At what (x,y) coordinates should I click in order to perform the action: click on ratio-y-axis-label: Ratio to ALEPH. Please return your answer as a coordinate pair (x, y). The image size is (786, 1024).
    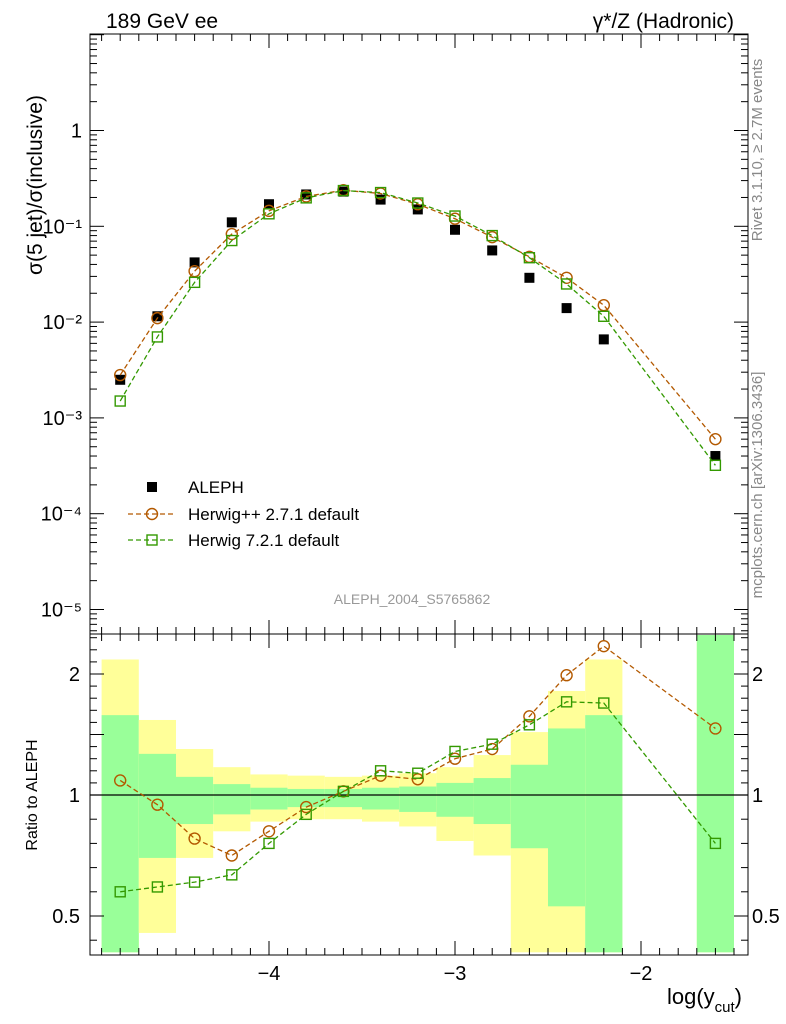
    Looking at the image, I should click on (32, 794).